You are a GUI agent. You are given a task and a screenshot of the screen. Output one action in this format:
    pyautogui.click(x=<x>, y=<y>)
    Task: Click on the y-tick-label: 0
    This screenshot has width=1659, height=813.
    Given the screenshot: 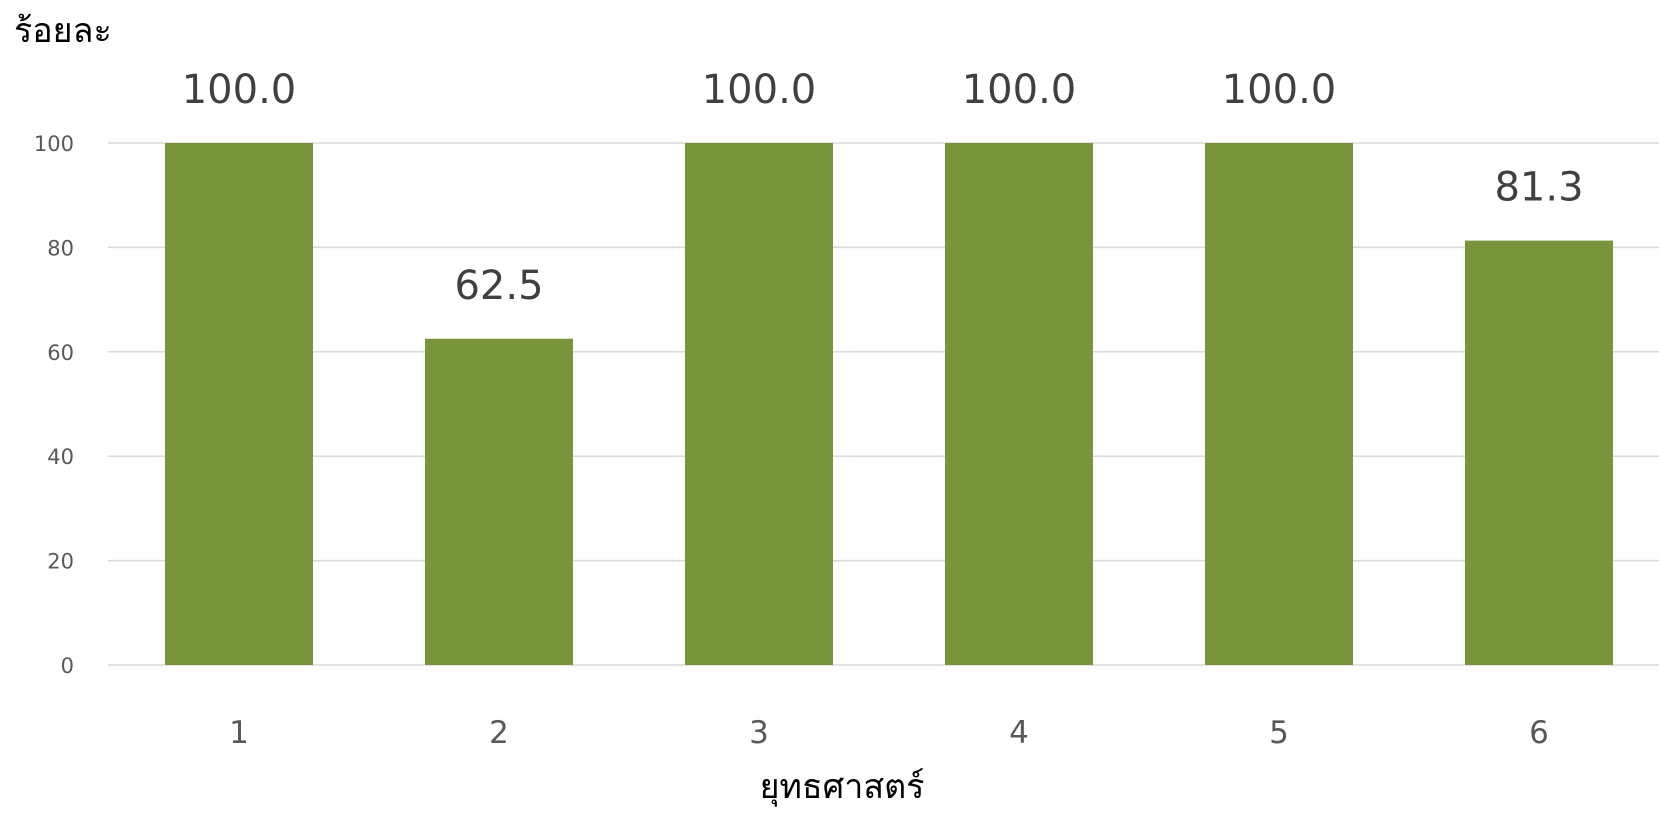 What is the action you would take?
    pyautogui.click(x=67, y=666)
    